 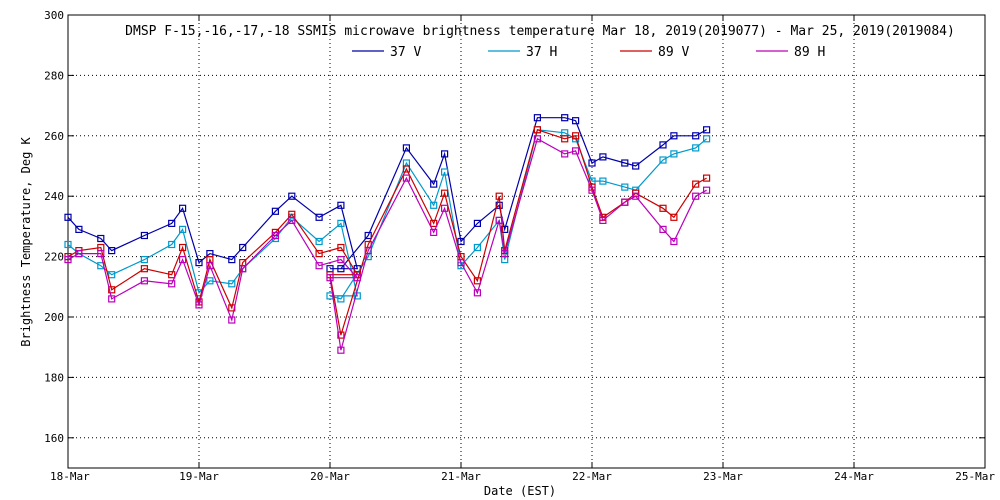 I want to click on y-tick-label: 160, so click(x=54, y=438).